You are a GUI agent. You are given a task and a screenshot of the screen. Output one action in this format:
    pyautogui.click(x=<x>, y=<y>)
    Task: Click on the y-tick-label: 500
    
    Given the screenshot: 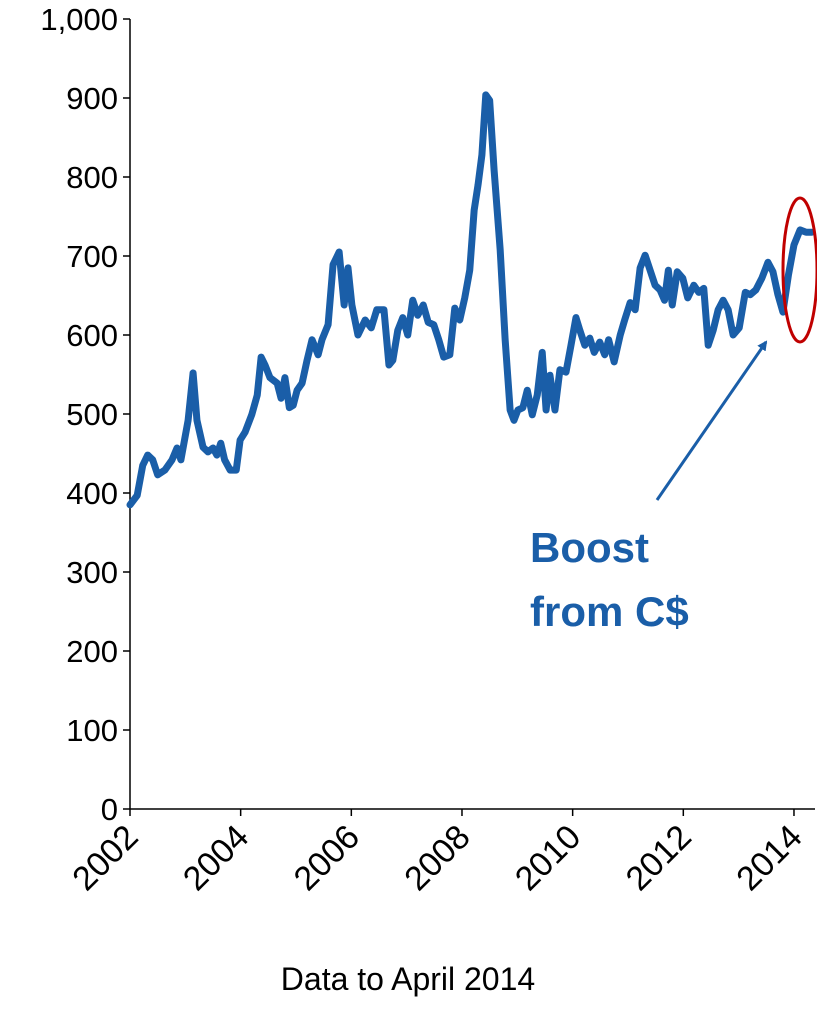 What is the action you would take?
    pyautogui.click(x=92, y=414)
    